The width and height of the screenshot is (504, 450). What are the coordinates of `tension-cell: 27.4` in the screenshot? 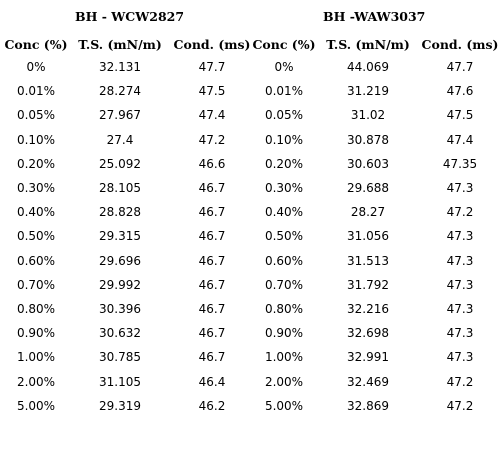 It's located at (120, 139).